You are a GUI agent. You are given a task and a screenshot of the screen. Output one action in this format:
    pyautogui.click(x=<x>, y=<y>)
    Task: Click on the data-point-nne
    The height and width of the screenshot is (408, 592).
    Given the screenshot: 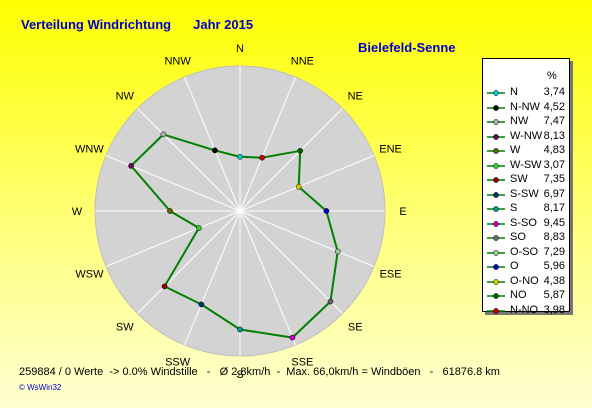 What is the action you would take?
    pyautogui.click(x=262, y=157)
    